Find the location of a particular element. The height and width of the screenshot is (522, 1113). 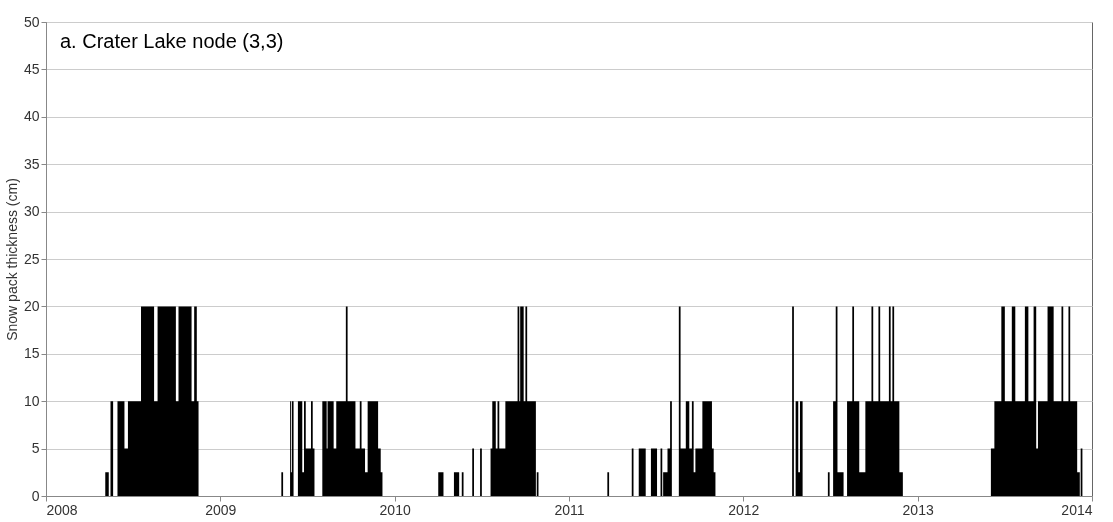

chart-title: a. Crater Lake node (3,3) is located at coordinates (172, 41).